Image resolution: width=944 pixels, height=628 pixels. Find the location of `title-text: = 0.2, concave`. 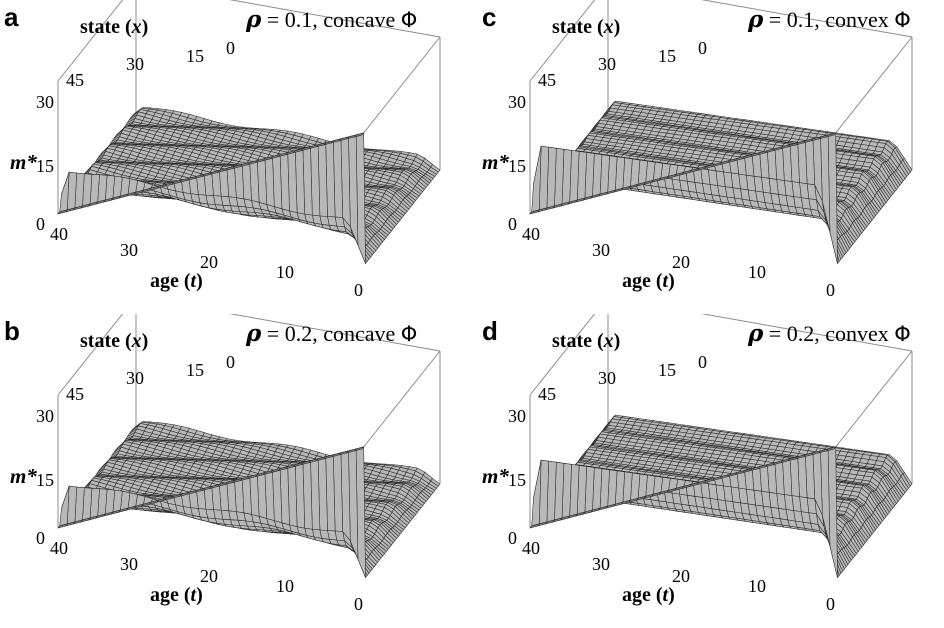

title-text: = 0.2, concave is located at coordinates (331, 333).